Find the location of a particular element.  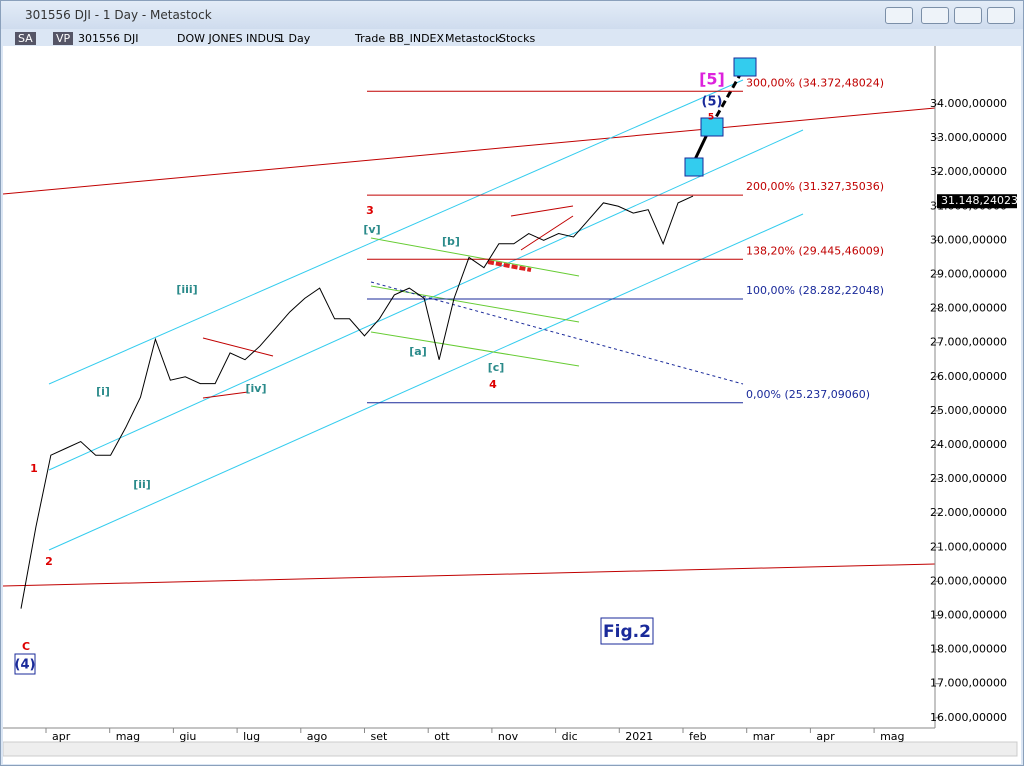

y-tick-label: 22.000,00000 is located at coordinates (968, 512).